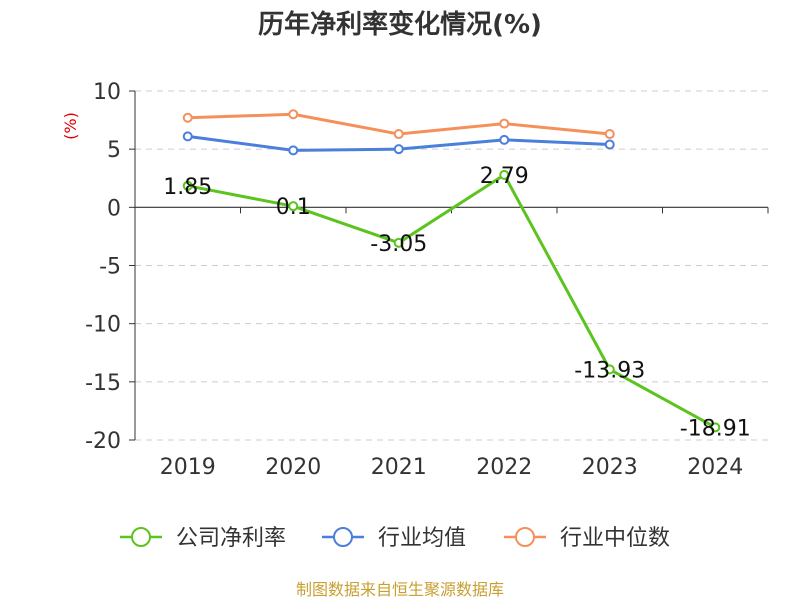 This screenshot has height=600, width=800. I want to click on y-tick-label: 10, so click(107, 92).